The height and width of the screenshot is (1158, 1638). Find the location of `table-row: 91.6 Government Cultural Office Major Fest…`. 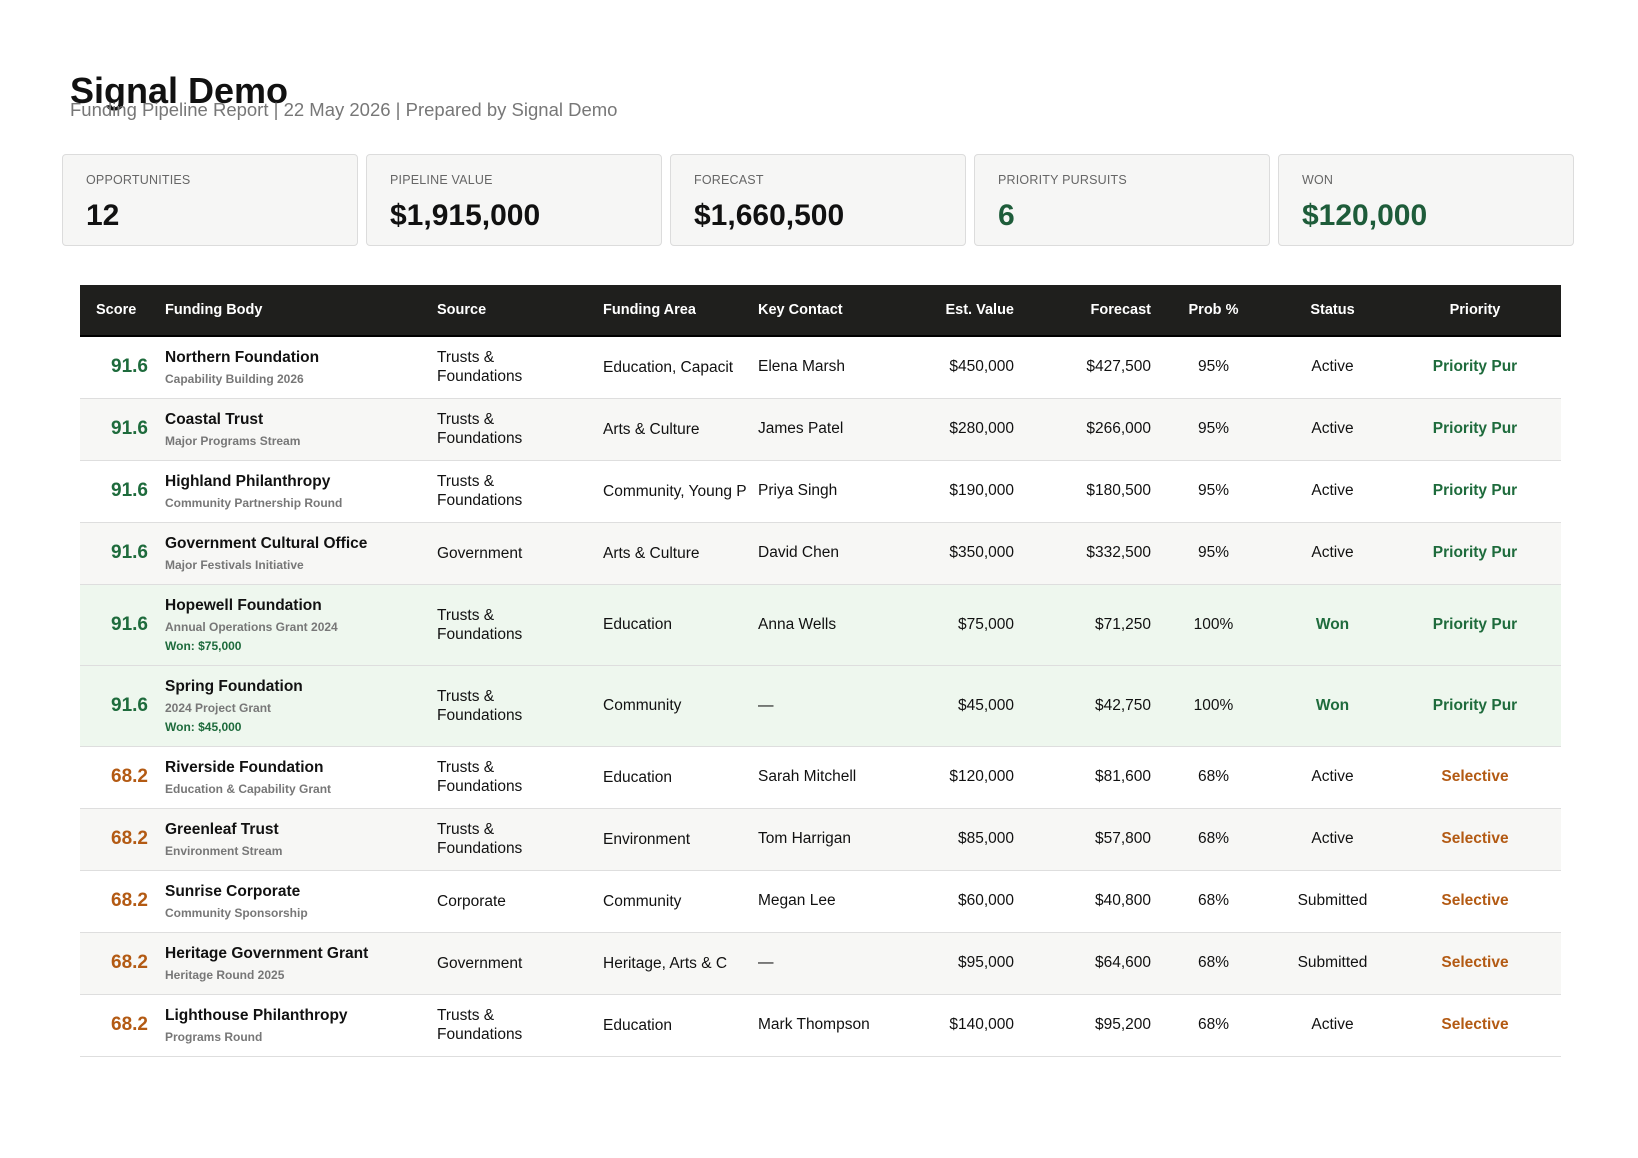

table-row: 91.6 Government Cultural Office Major Fest… is located at coordinates (820, 553).